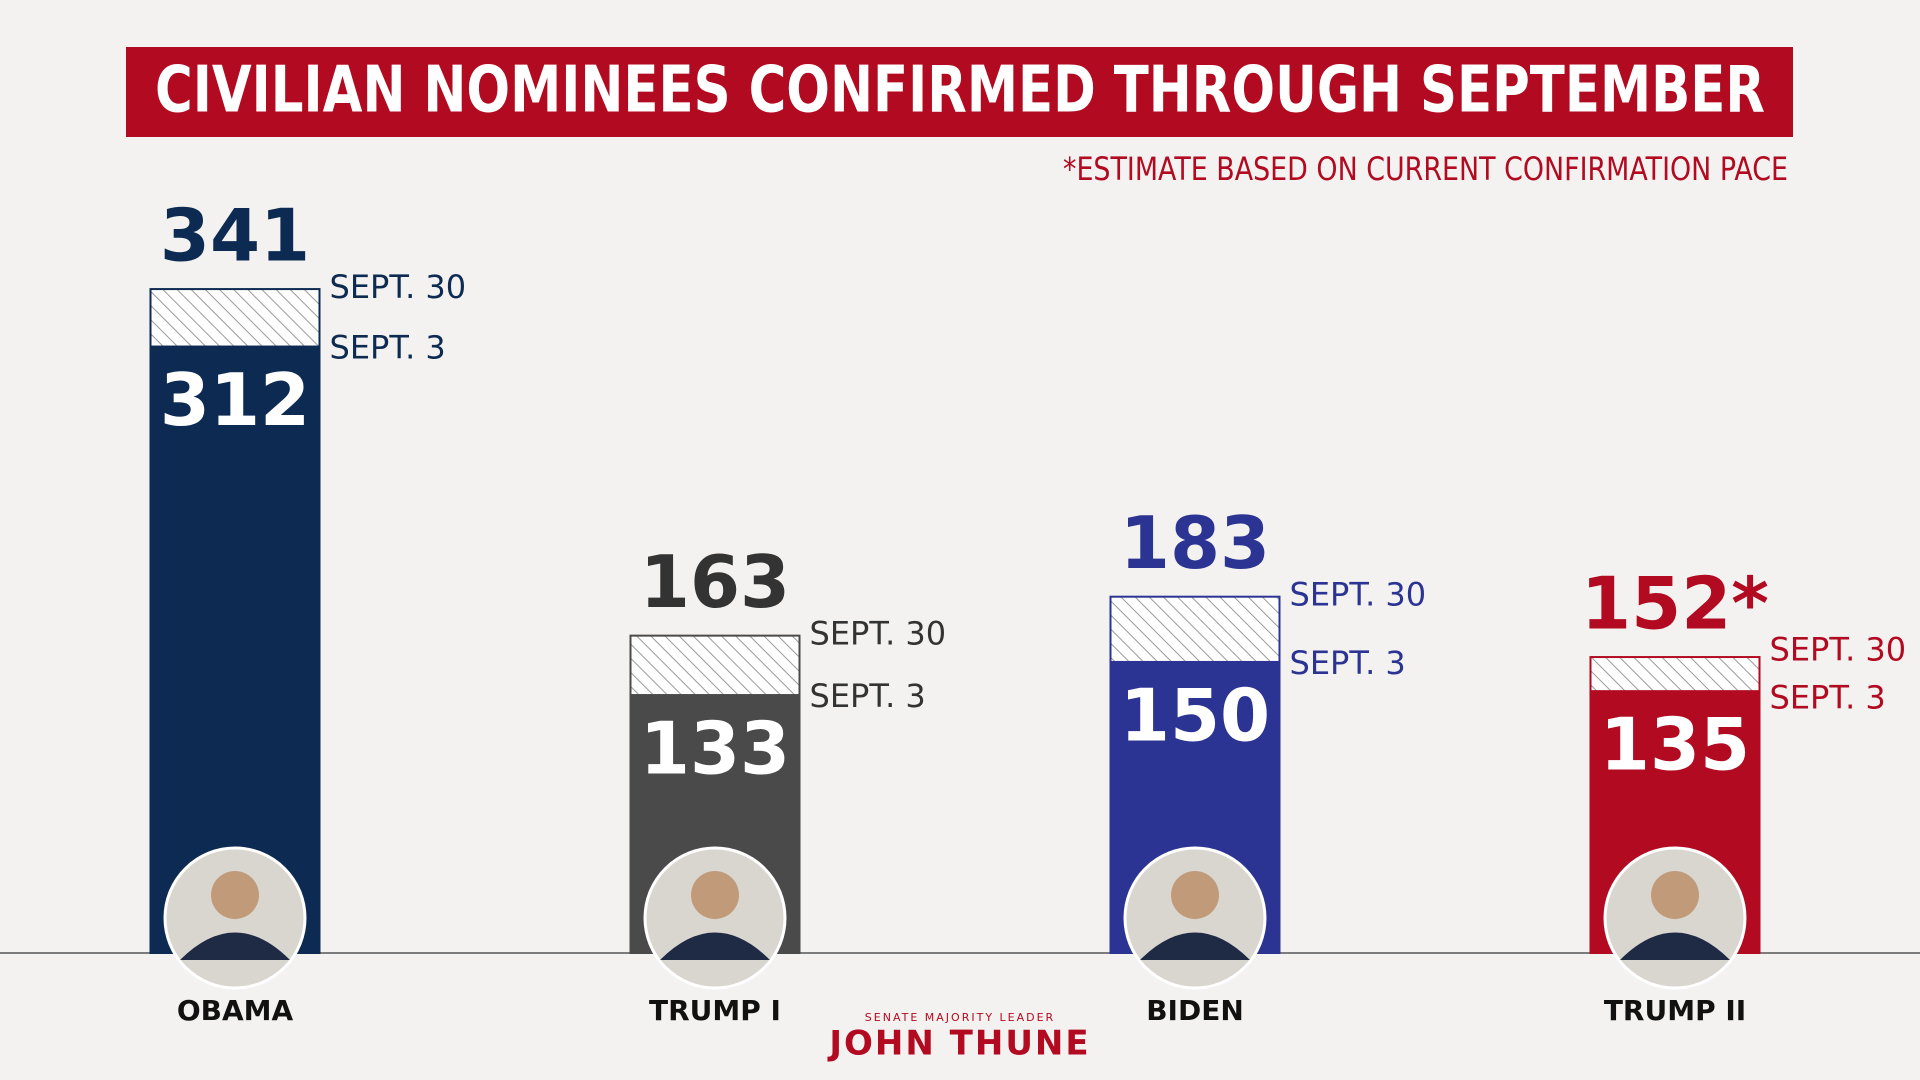 The image size is (1920, 1080). Describe the element at coordinates (235, 236) in the screenshot. I see `value-label: 341` at that location.